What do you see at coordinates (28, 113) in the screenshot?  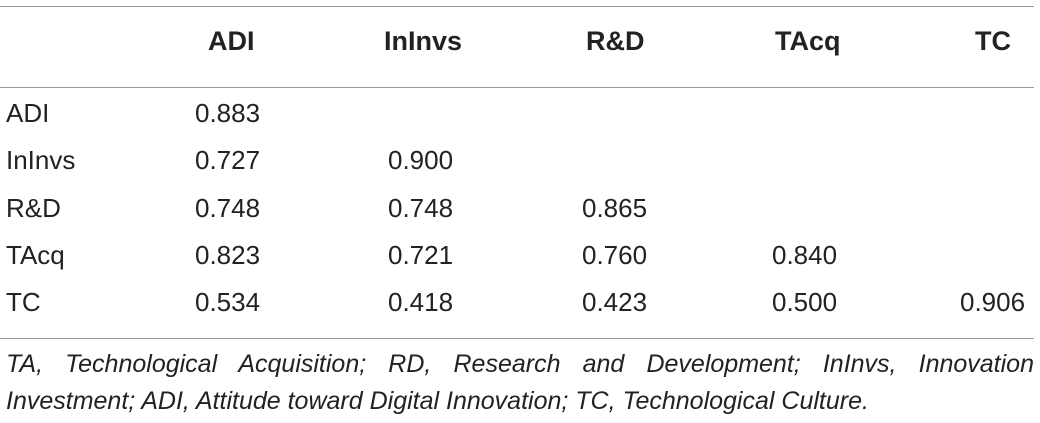 I see `row-label-adi: ADI` at bounding box center [28, 113].